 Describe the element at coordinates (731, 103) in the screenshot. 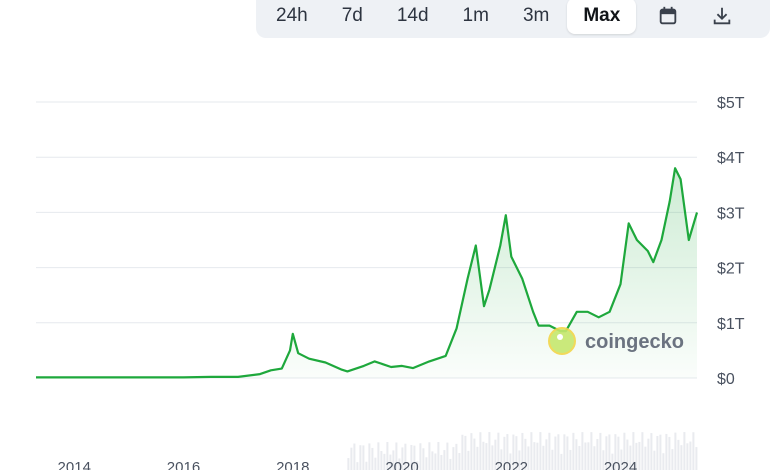

I see `y-tick-label: $5T` at that location.